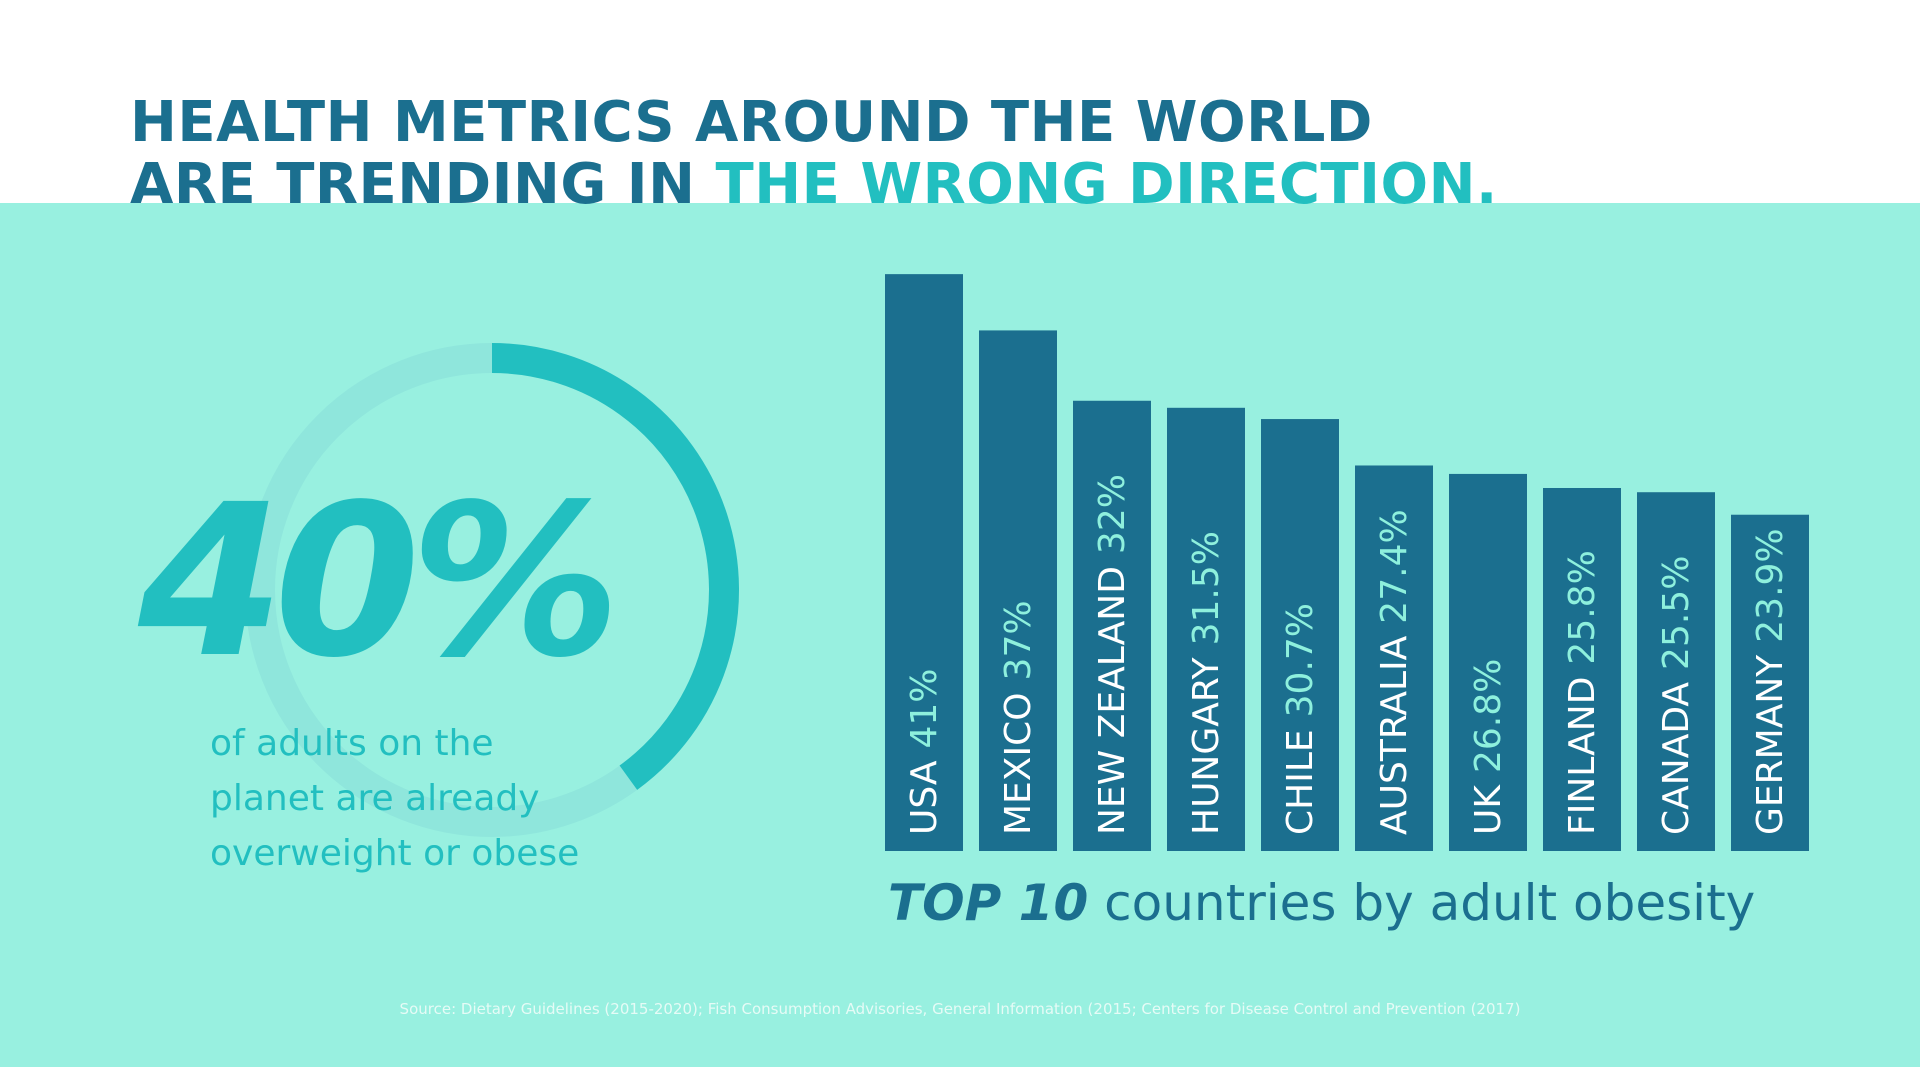 This screenshot has width=1920, height=1067. What do you see at coordinates (924, 797) in the screenshot?
I see `bar-category-usa: USA` at bounding box center [924, 797].